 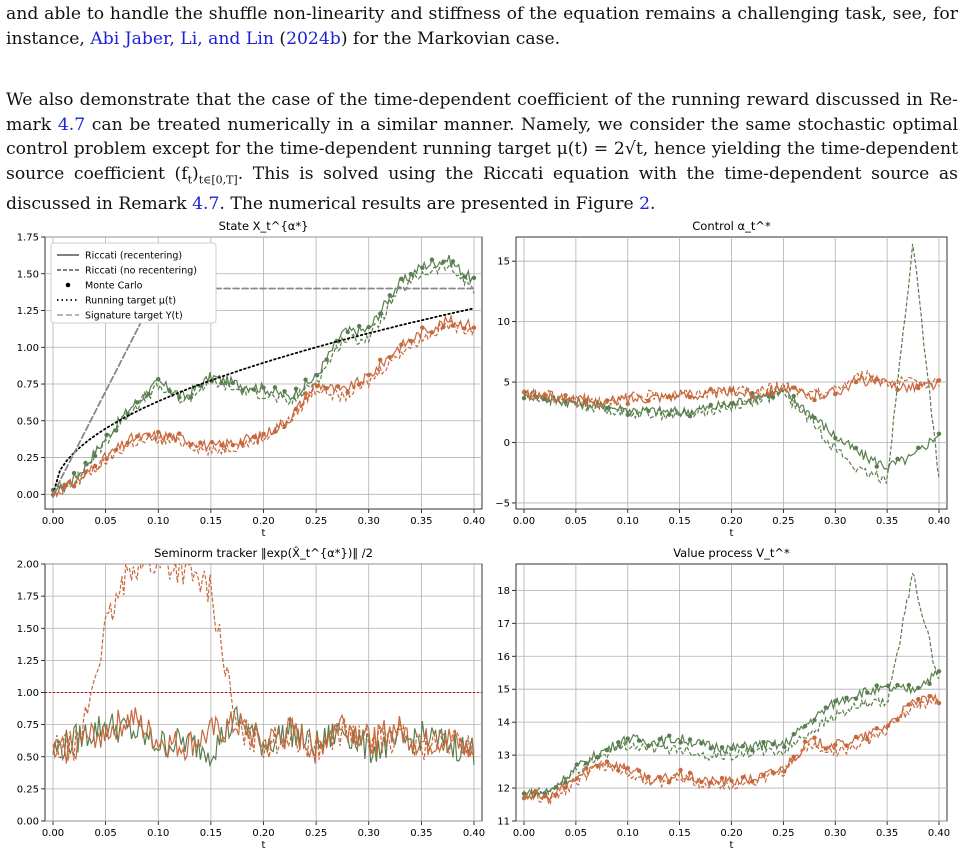 What do you see at coordinates (576, 833) in the screenshot?
I see `x-tick-label: 0.05` at bounding box center [576, 833].